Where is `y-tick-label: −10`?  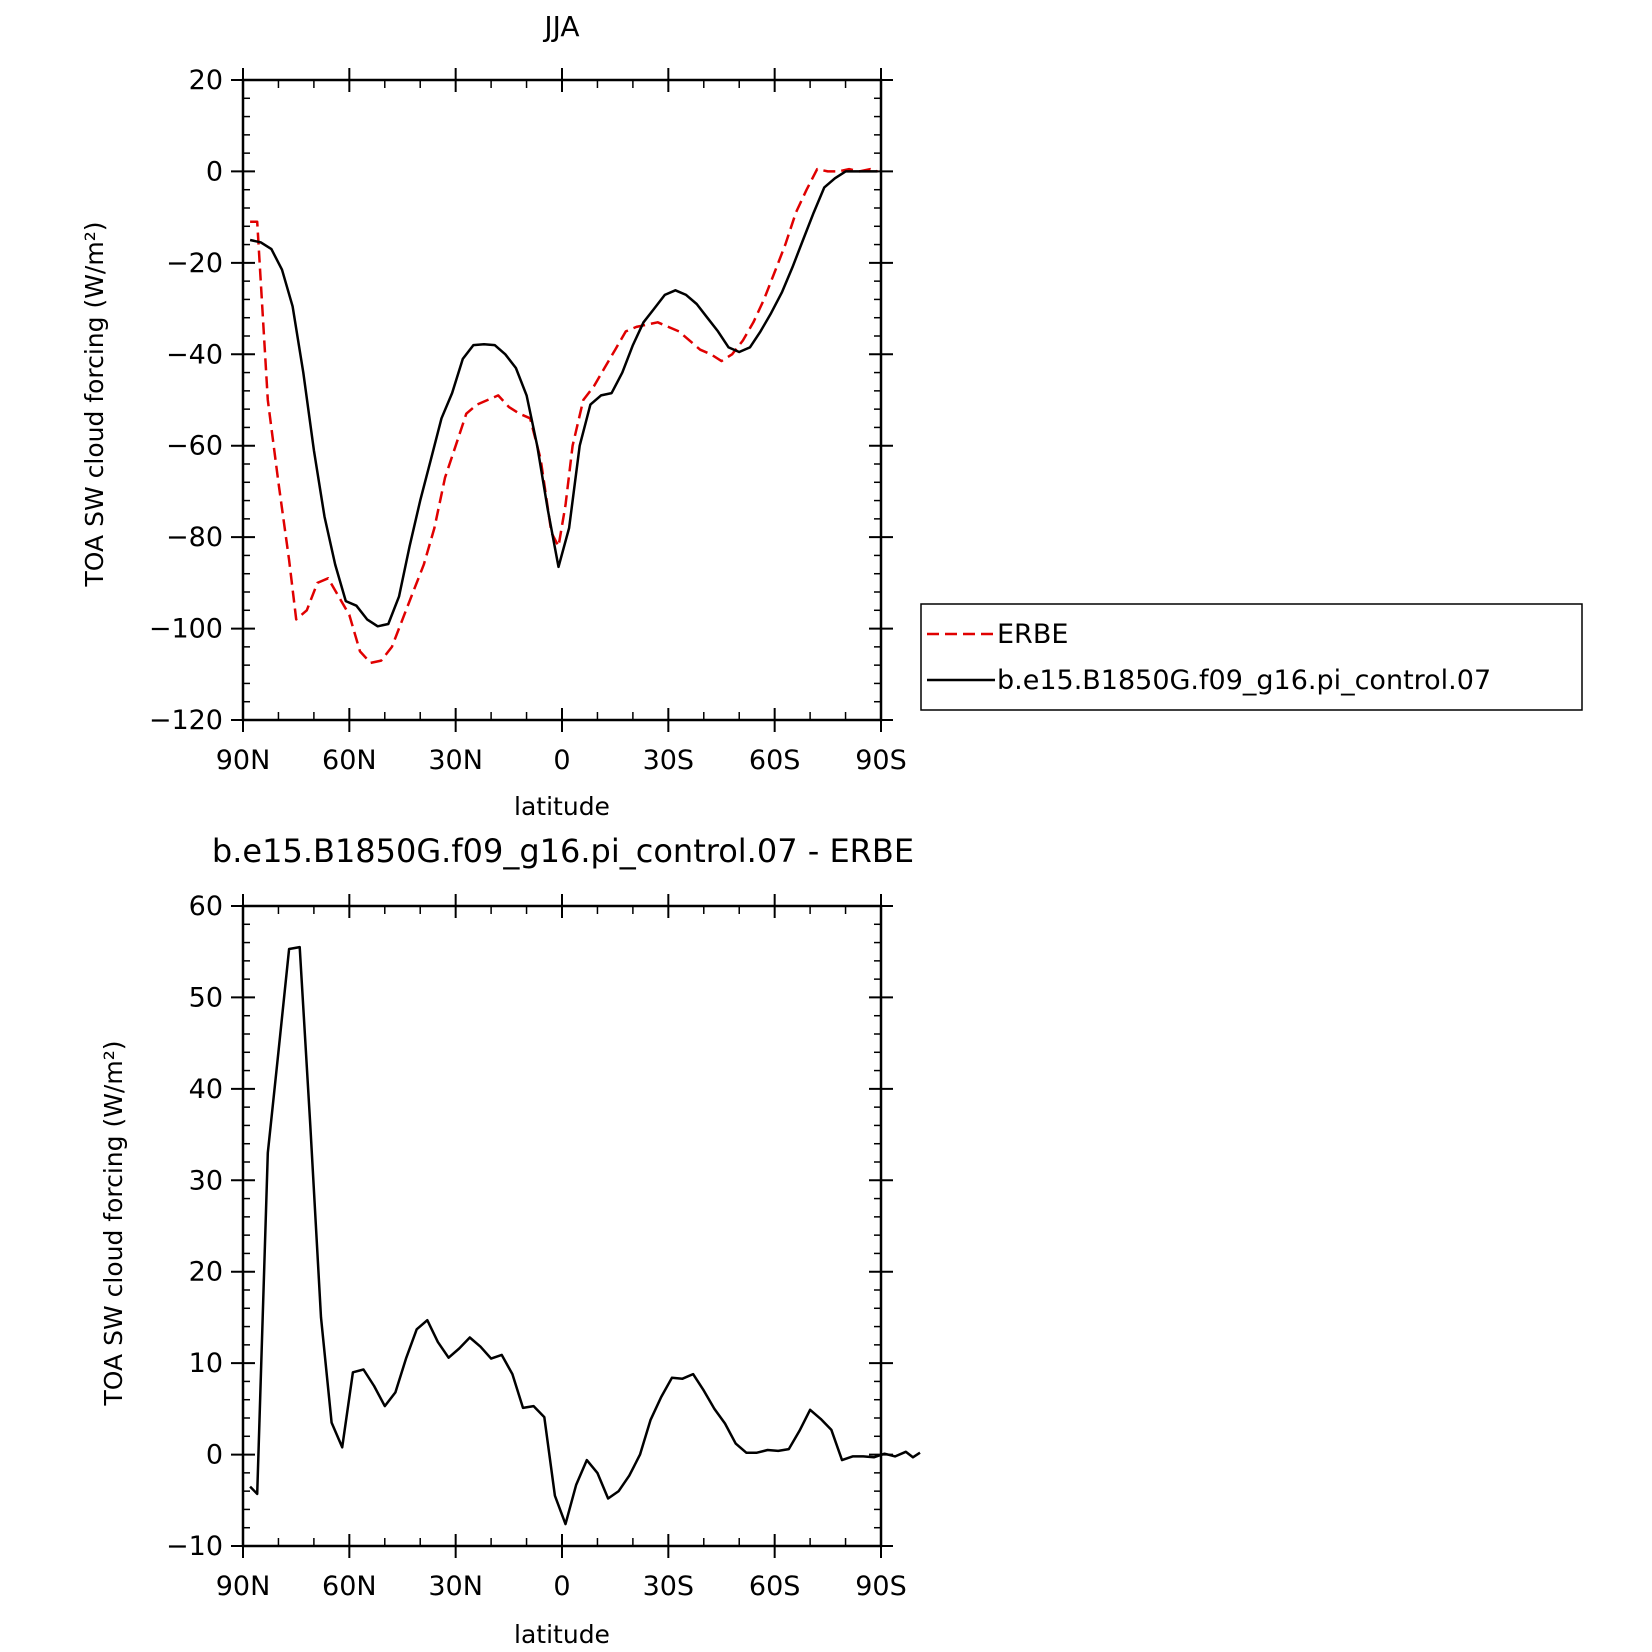
y-tick-label: −10 is located at coordinates (194, 1546).